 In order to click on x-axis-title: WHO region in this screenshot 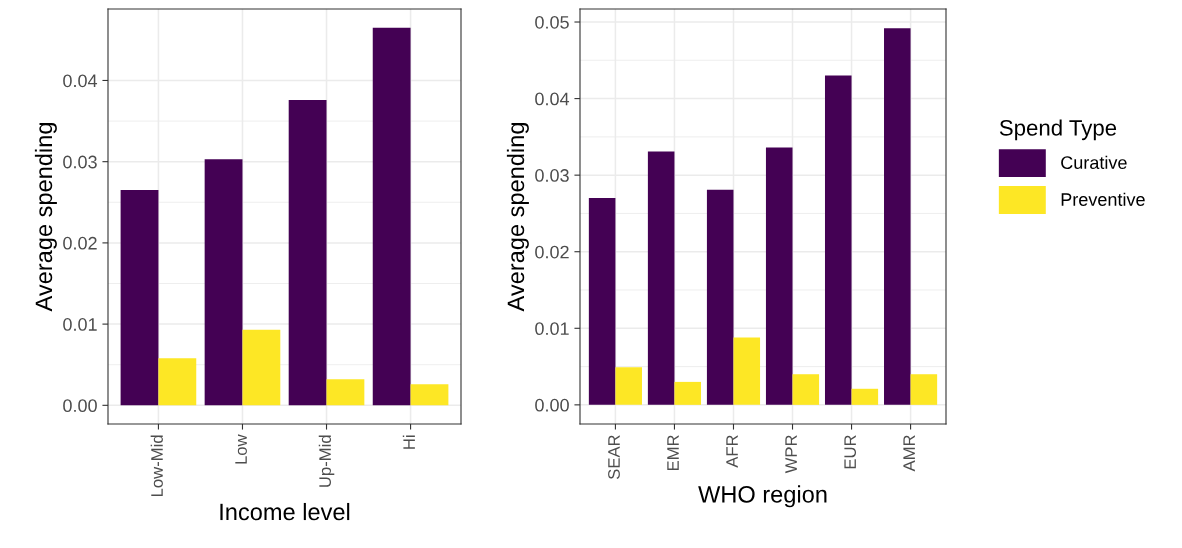, I will do `click(762, 496)`.